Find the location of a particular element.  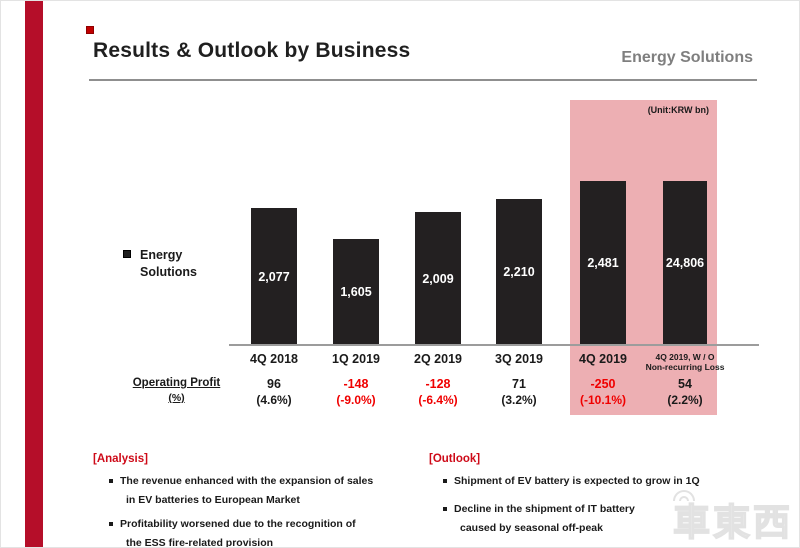

op-value: 54 is located at coordinates (685, 384).